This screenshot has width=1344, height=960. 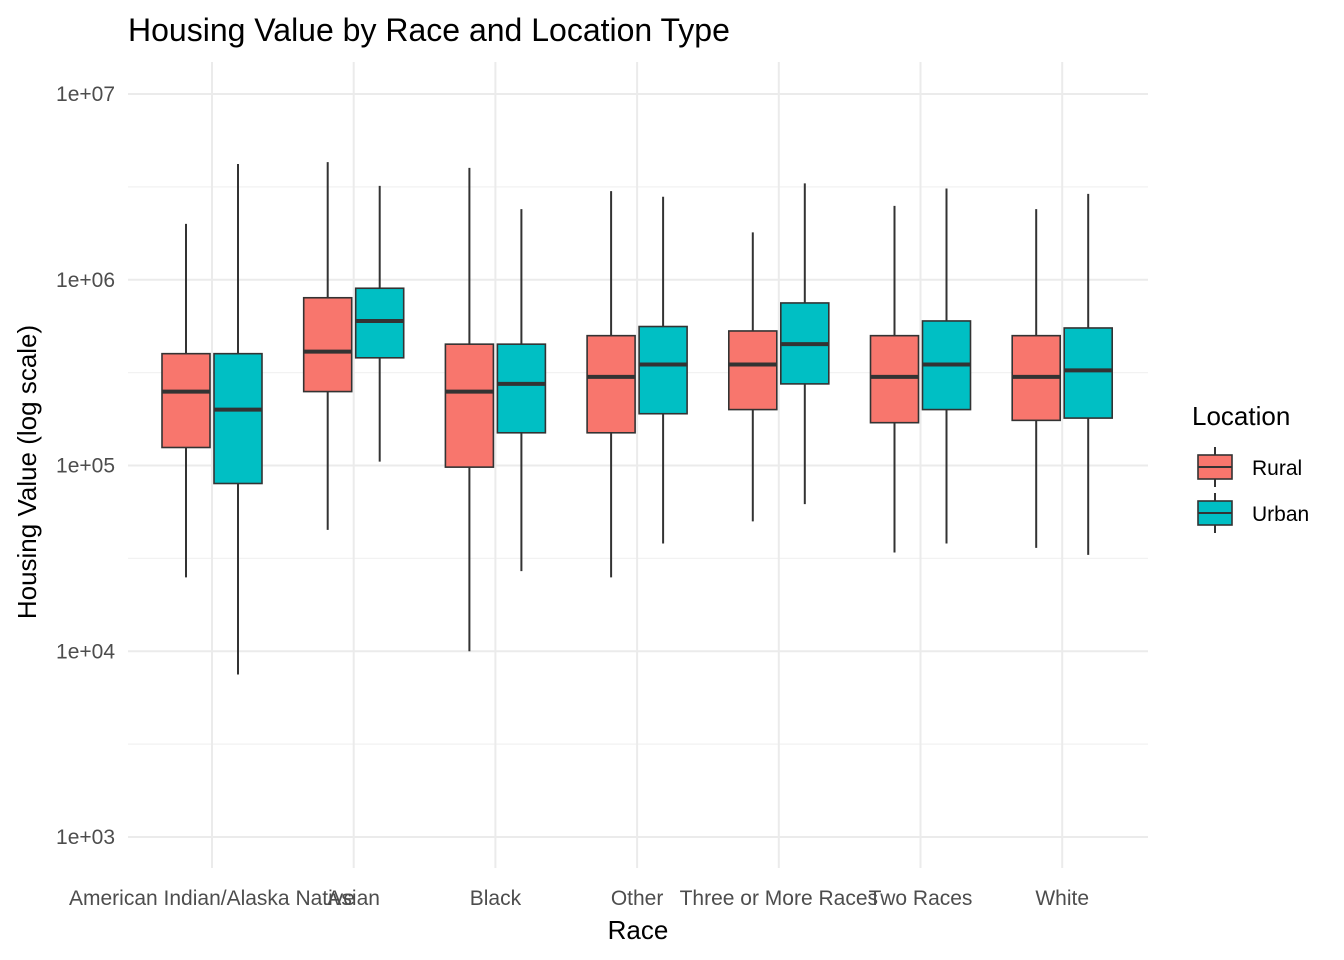 What do you see at coordinates (85, 280) in the screenshot?
I see `y-tick-label: 1e+06` at bounding box center [85, 280].